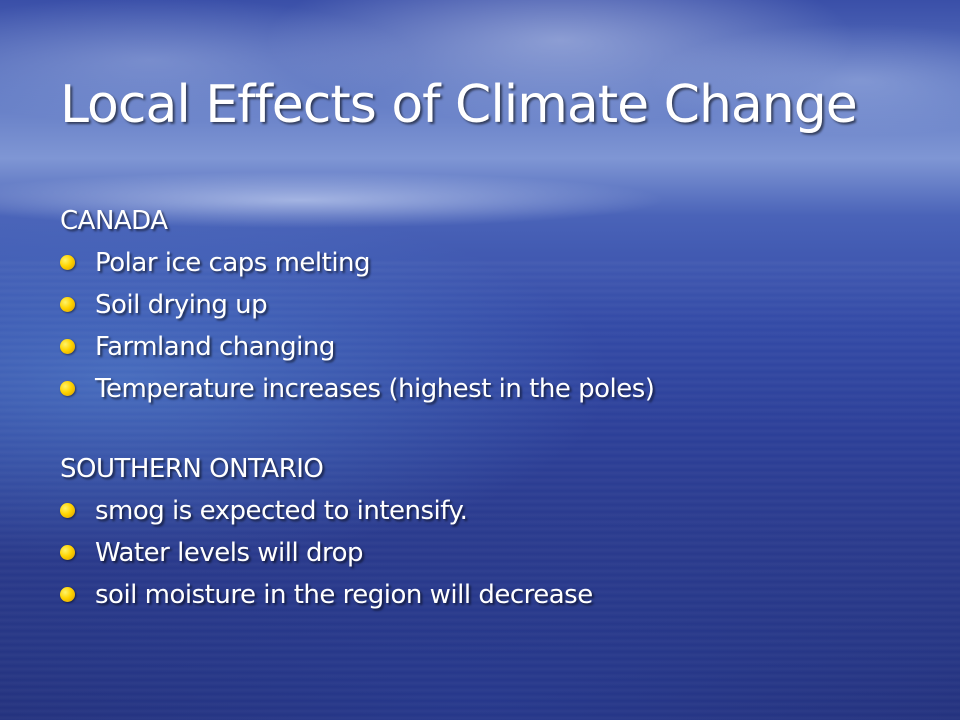  Describe the element at coordinates (459, 105) in the screenshot. I see `slide-title: Local Effects of Climate Change` at that location.